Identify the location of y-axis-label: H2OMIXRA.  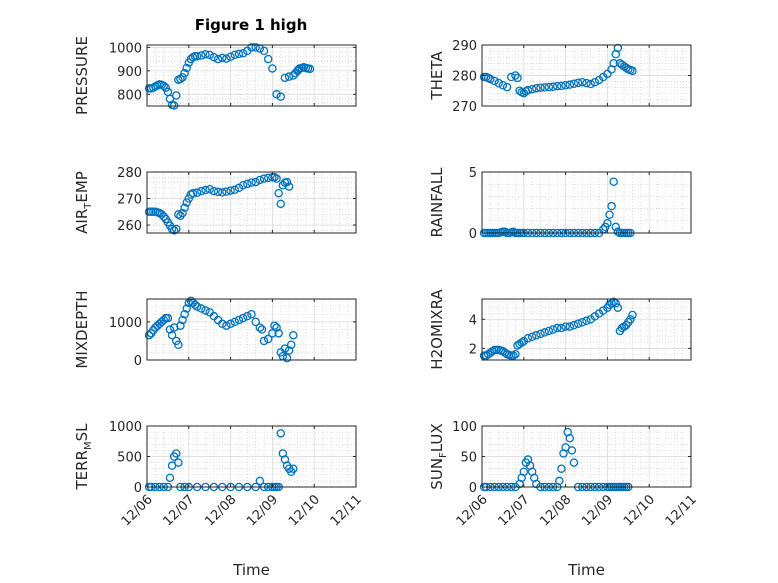
(437, 329).